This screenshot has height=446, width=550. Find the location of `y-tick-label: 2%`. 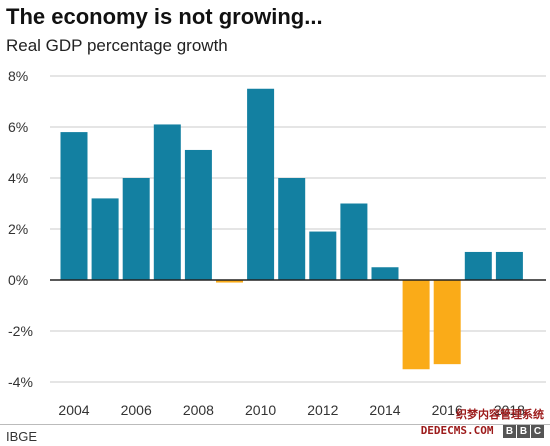

y-tick-label: 2% is located at coordinates (18, 229).